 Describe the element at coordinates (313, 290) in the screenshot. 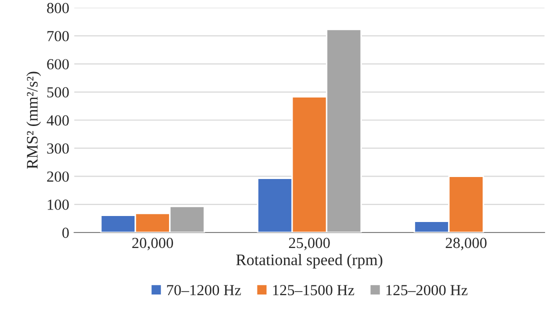

I see `legend-label: 125–1500 Hz` at that location.